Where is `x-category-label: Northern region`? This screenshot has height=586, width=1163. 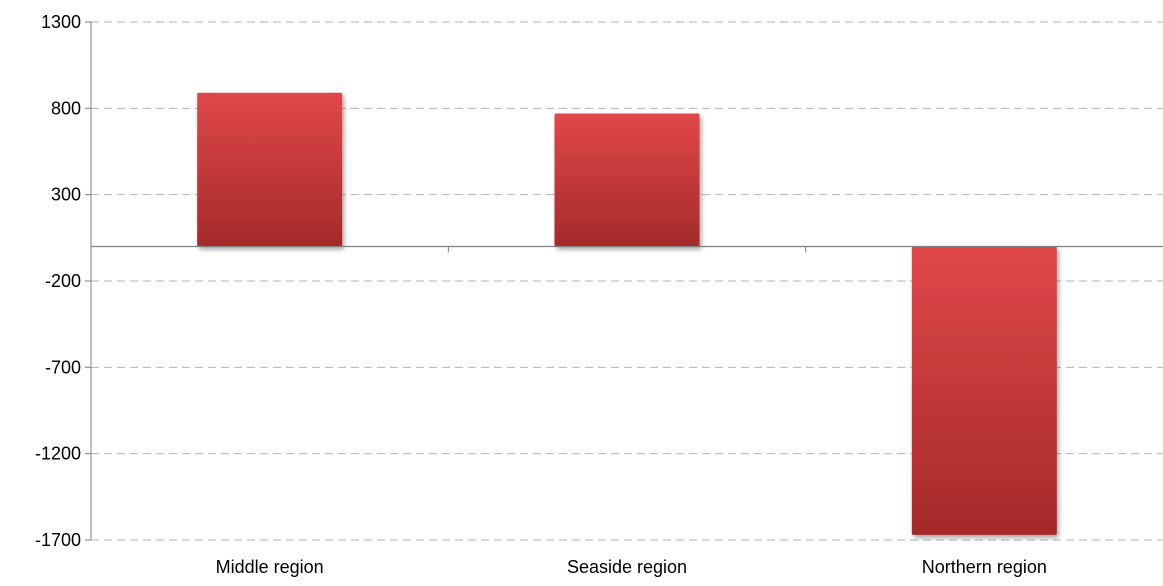
x-category-label: Northern region is located at coordinates (984, 567).